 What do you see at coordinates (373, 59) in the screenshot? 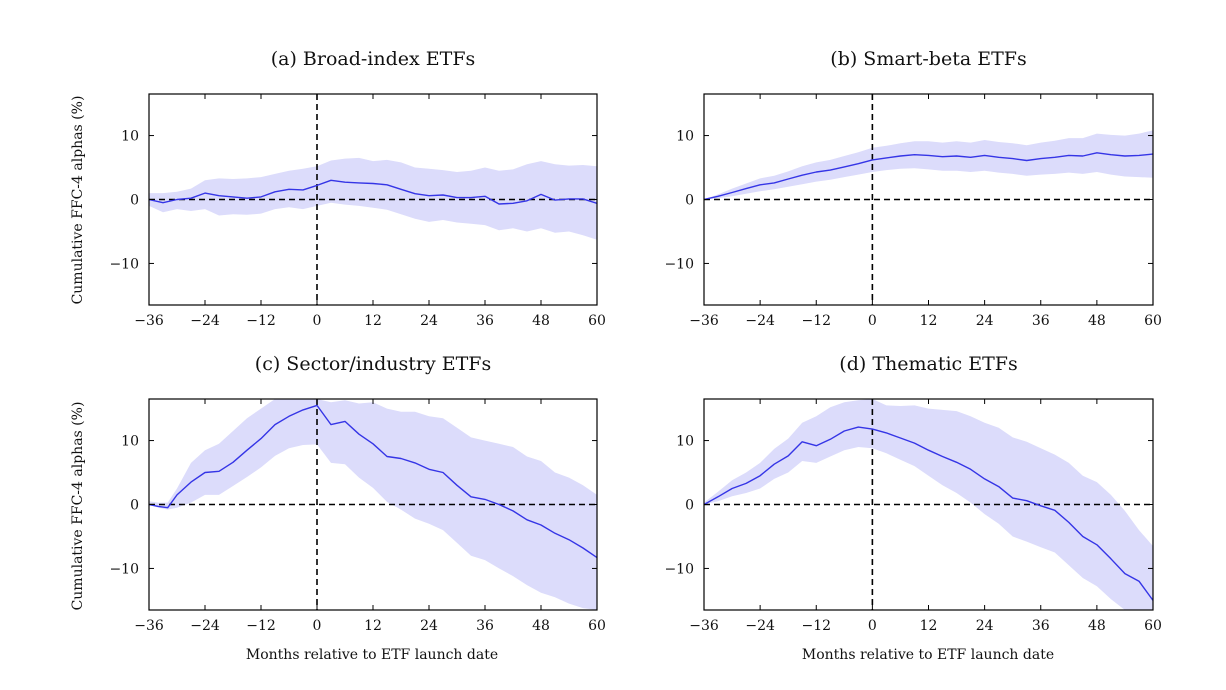
I see `panel-title: (a) Broad-index ETFs` at bounding box center [373, 59].